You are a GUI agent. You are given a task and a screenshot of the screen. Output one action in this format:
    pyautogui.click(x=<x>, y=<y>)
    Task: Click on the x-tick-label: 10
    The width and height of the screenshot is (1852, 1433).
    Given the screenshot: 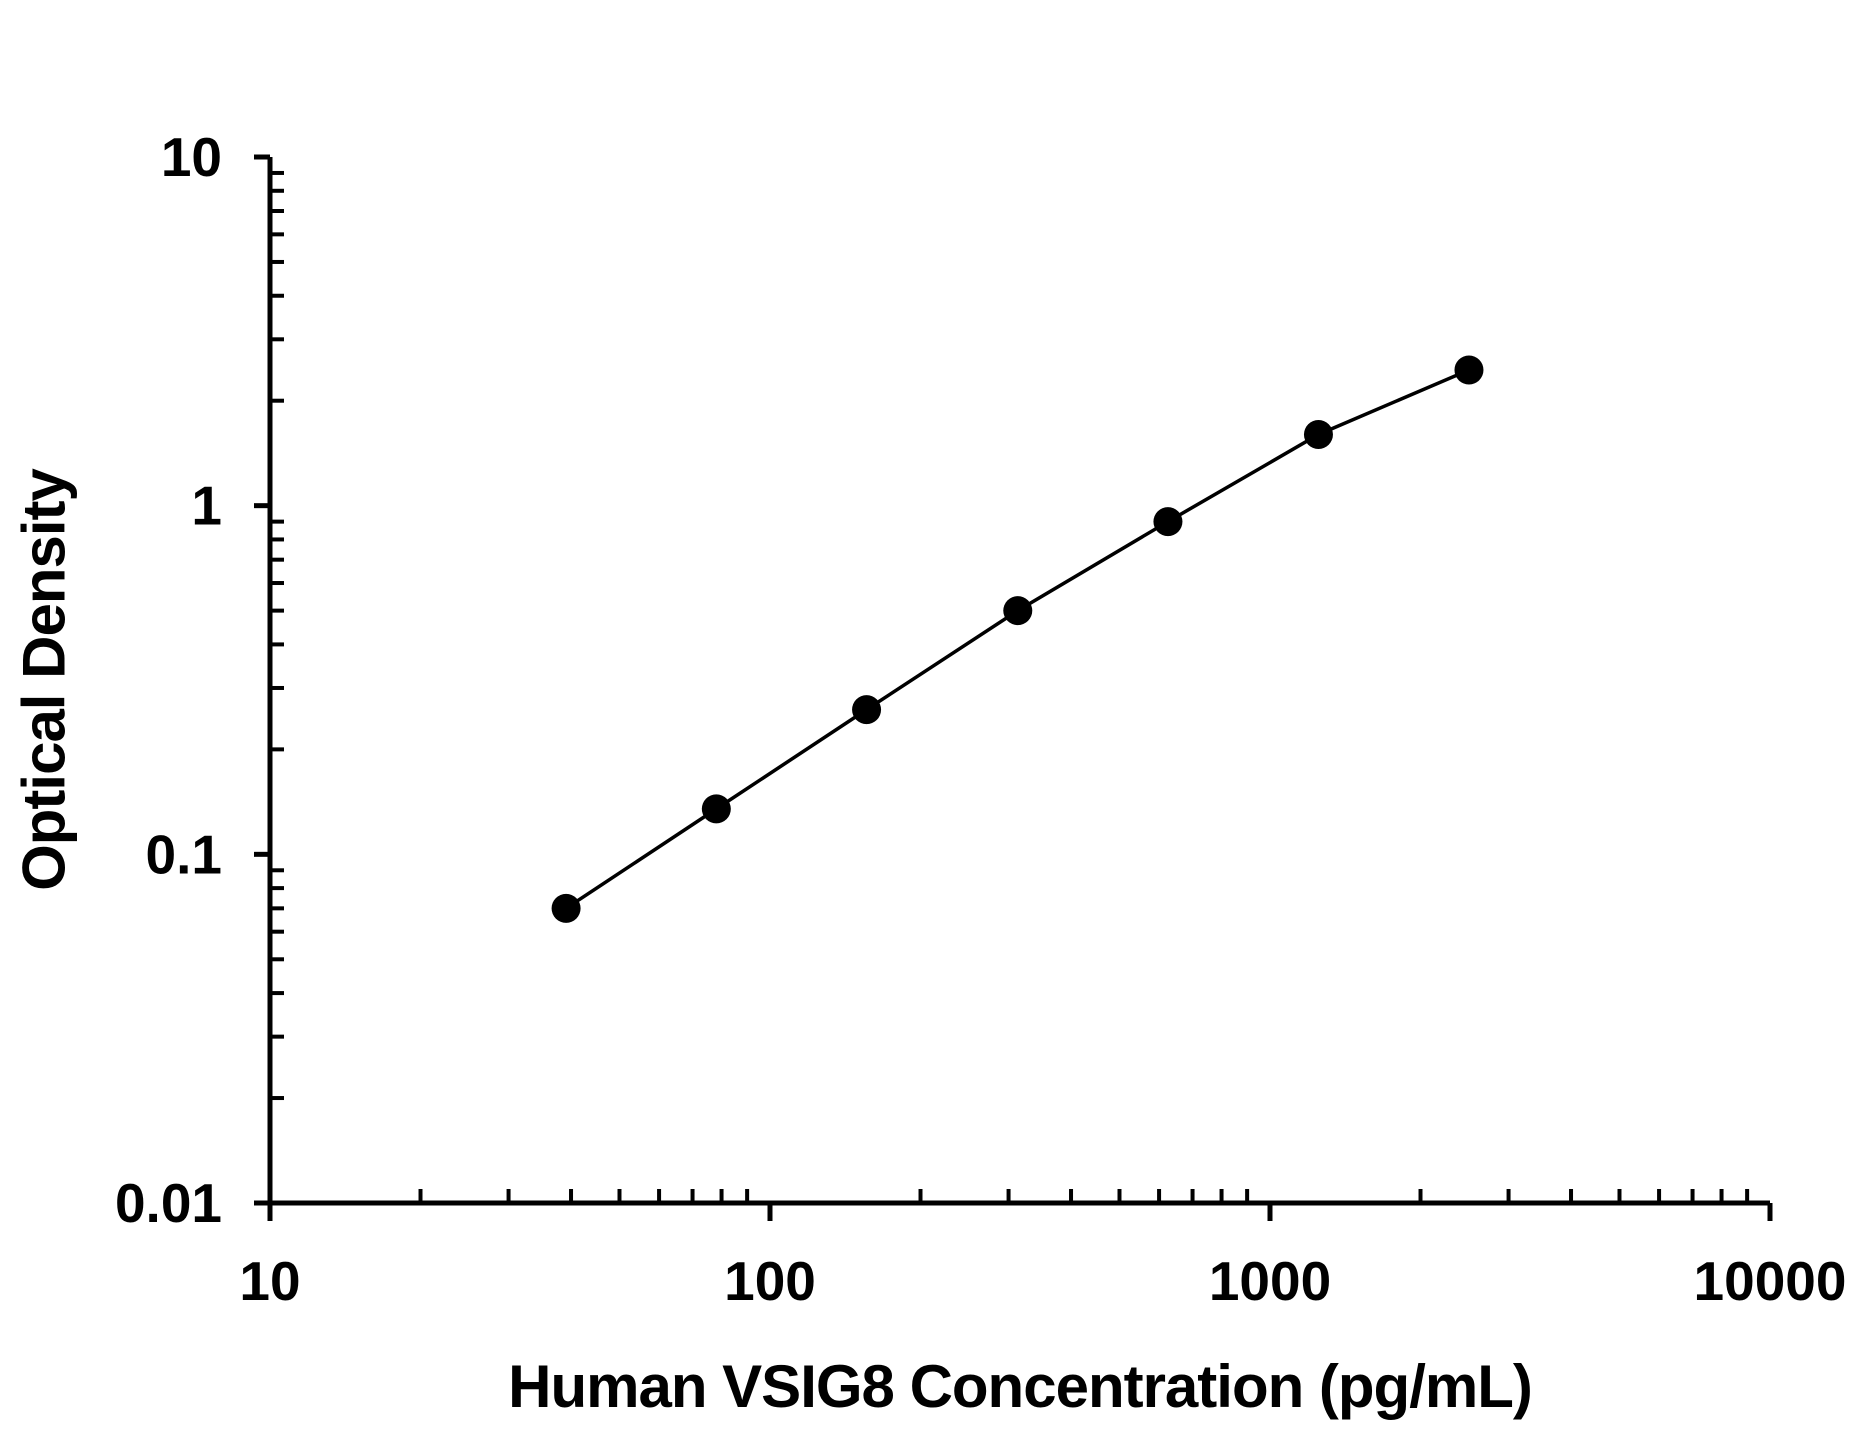 What is the action you would take?
    pyautogui.click(x=269, y=1281)
    